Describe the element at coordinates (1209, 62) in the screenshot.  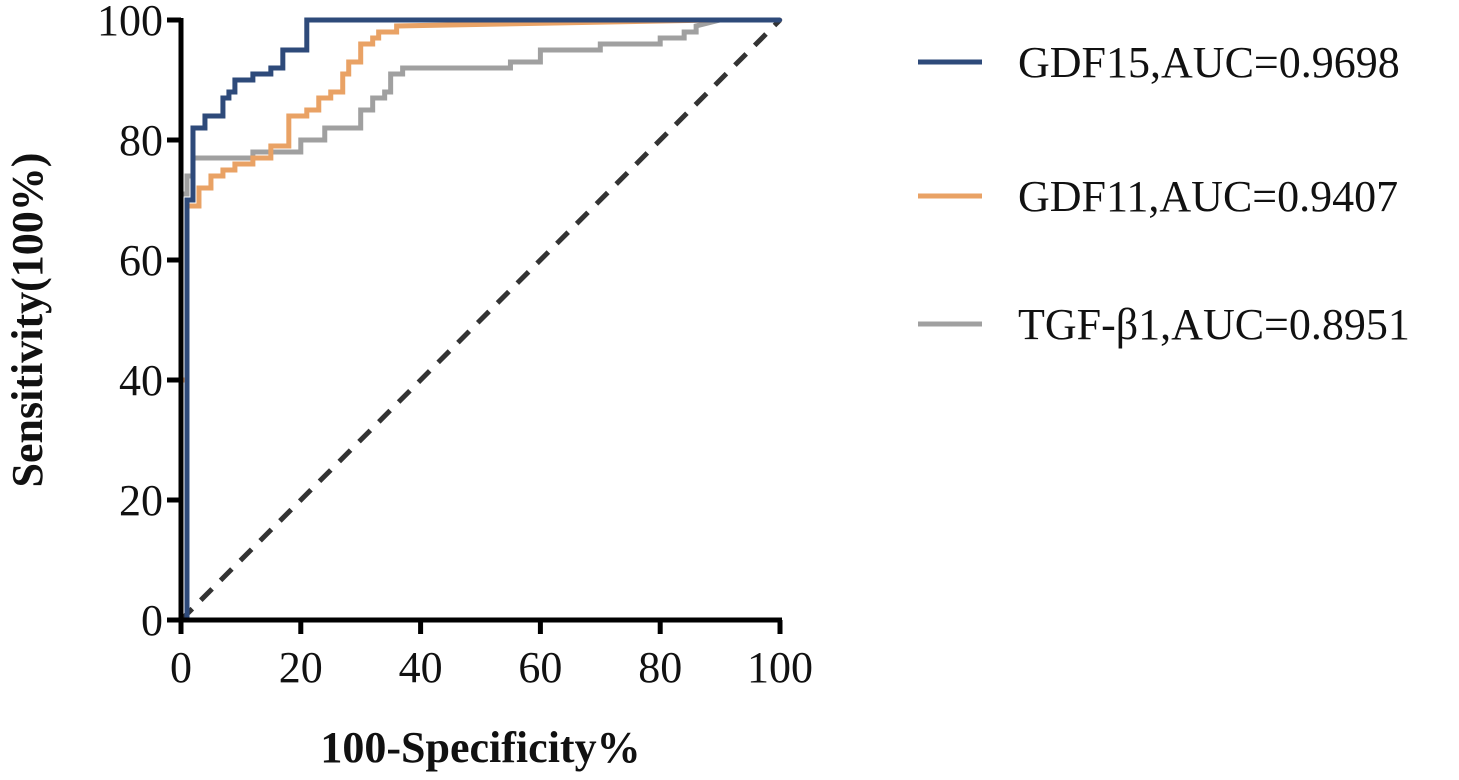
I see `legend-label: GDF15,AUC=0.9698` at that location.